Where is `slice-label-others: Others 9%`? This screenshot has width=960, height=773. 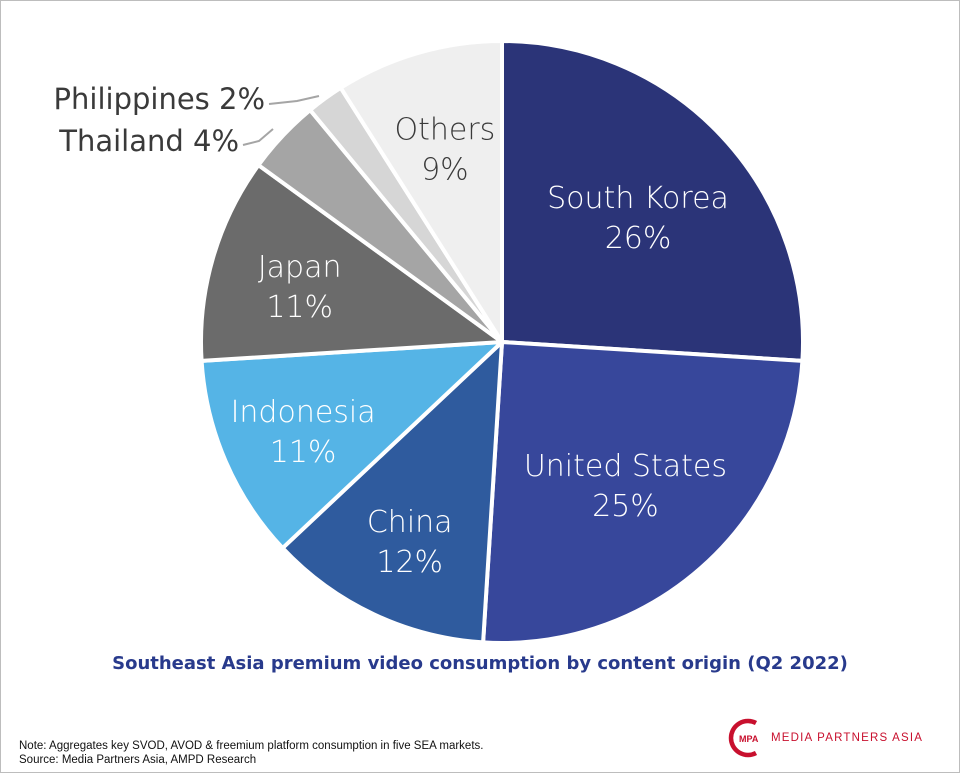 slice-label-others: Others 9% is located at coordinates (444, 149).